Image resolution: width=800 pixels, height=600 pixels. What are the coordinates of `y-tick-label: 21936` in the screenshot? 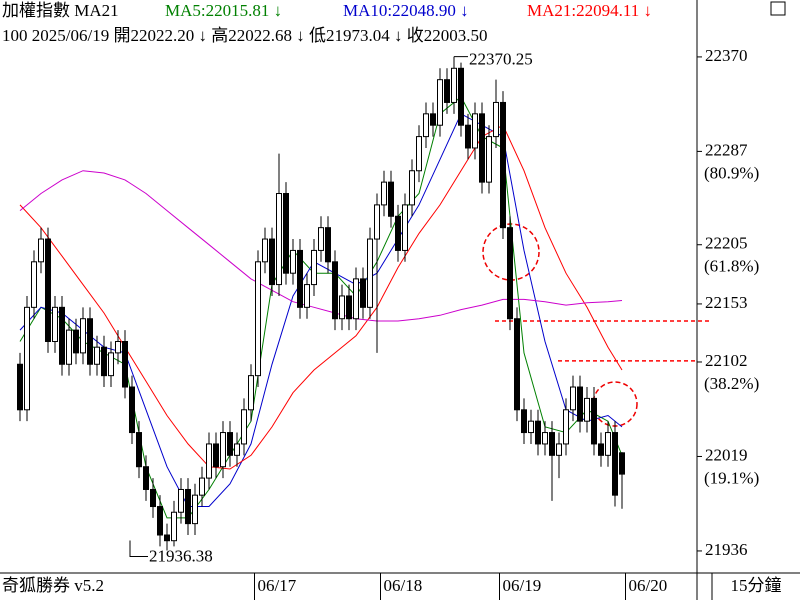 It's located at (726, 549).